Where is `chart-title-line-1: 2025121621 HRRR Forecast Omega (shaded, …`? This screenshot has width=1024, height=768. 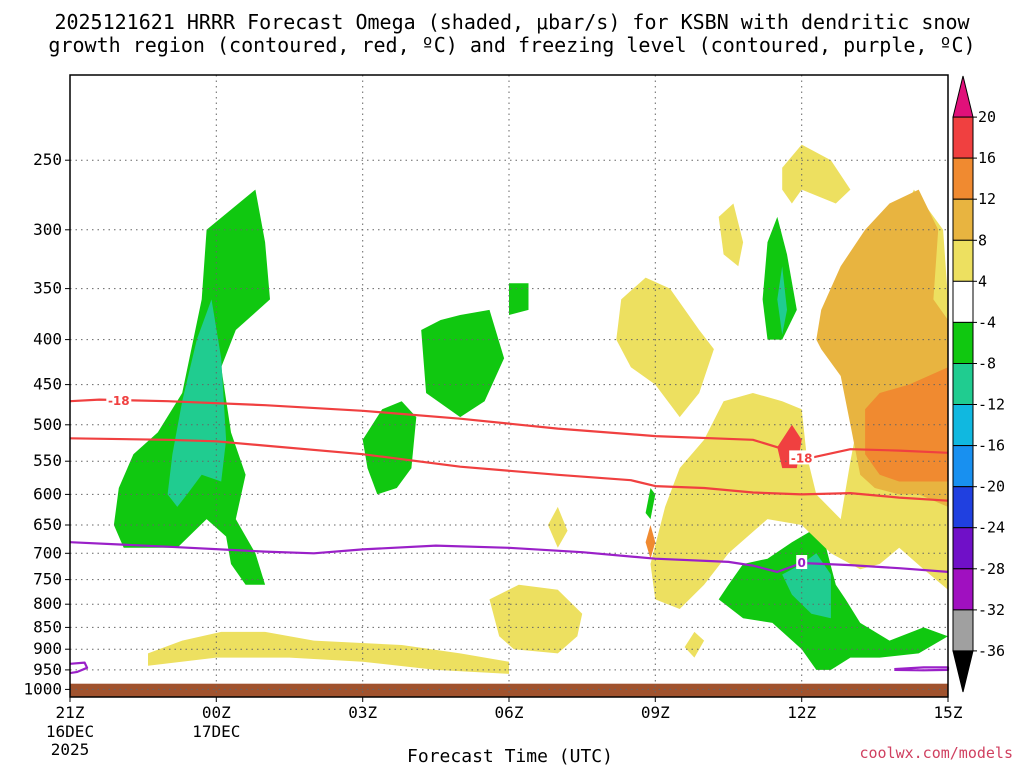
chart-title-line-1: 2025121621 HRRR Forecast Omega (shaded, … is located at coordinates (512, 22).